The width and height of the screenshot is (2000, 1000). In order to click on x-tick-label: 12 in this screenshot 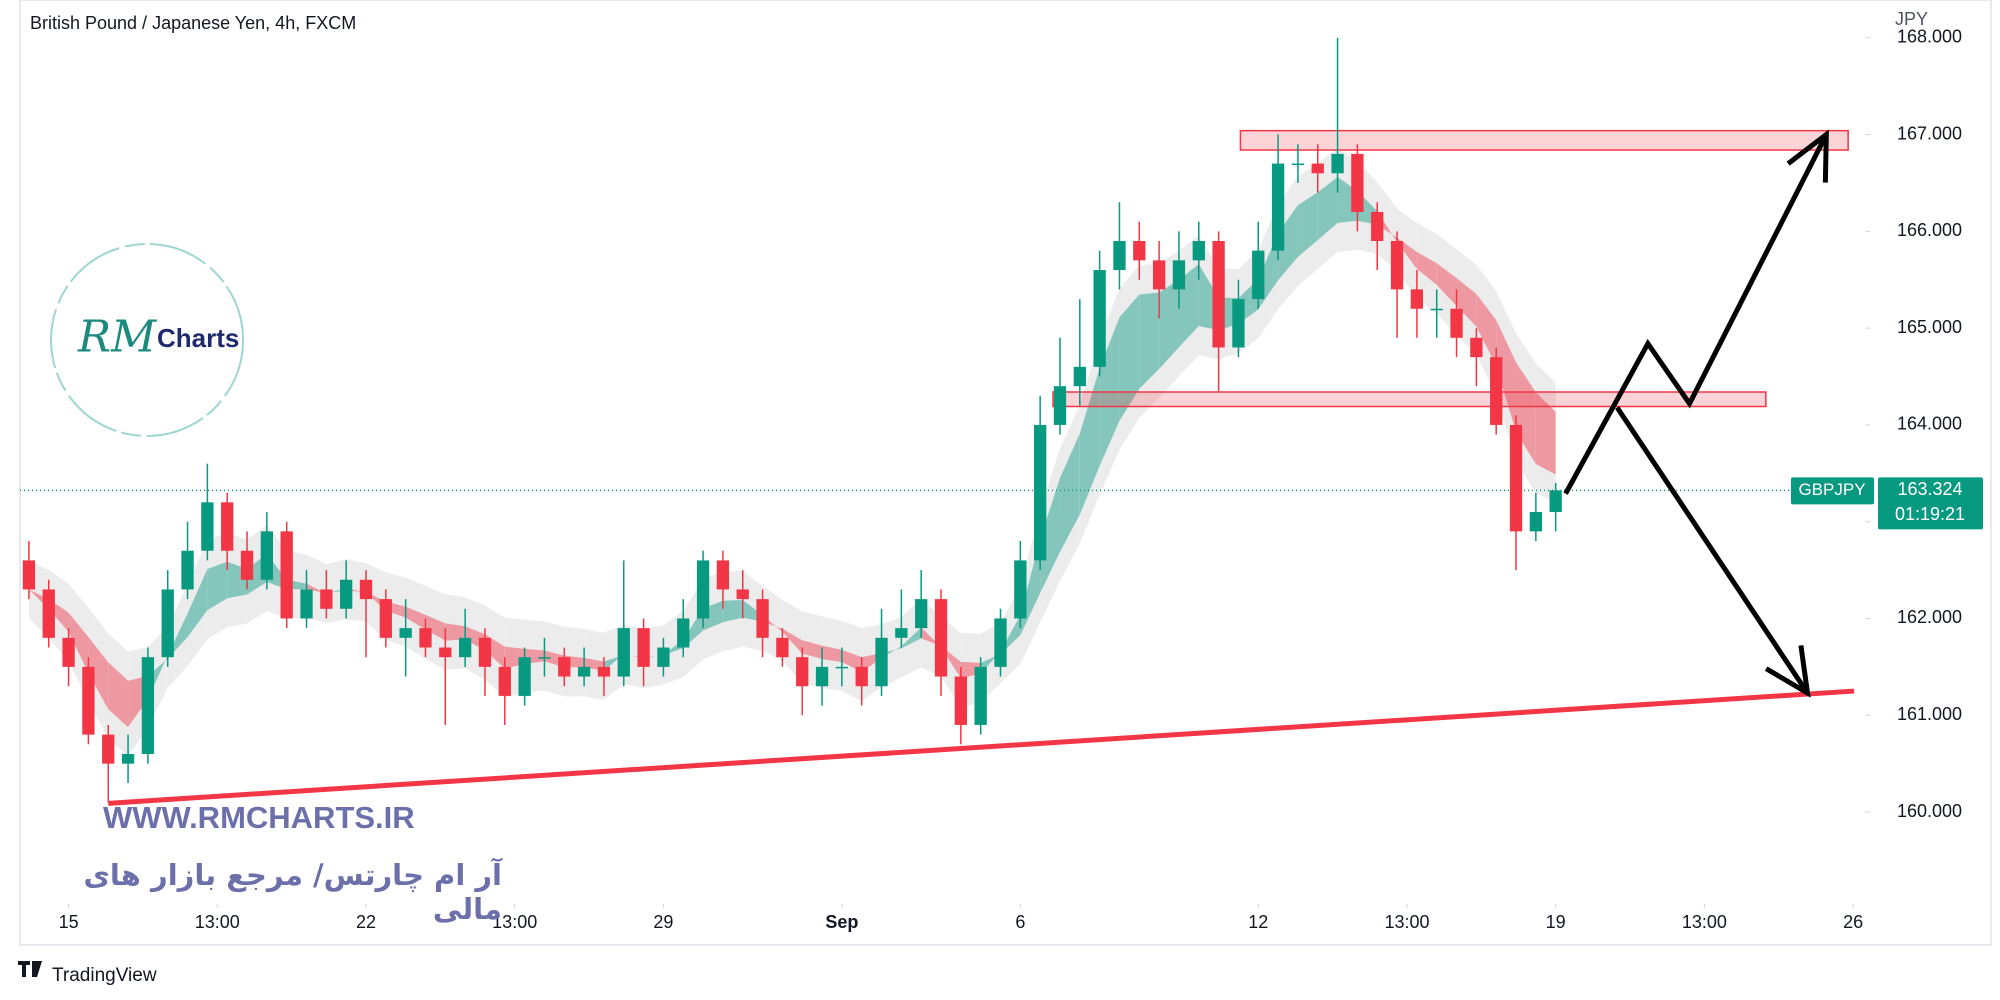, I will do `click(1258, 922)`.